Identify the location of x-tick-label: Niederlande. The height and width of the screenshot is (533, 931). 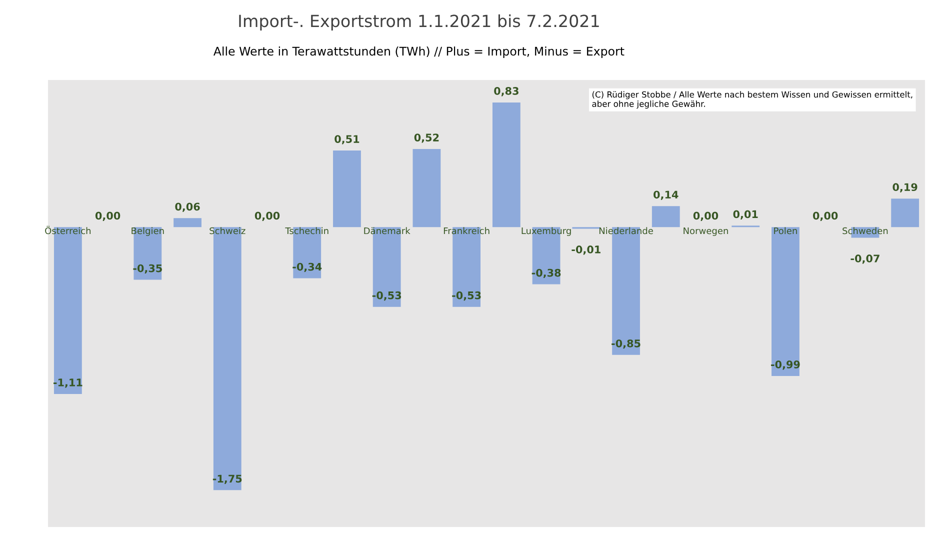
(626, 230).